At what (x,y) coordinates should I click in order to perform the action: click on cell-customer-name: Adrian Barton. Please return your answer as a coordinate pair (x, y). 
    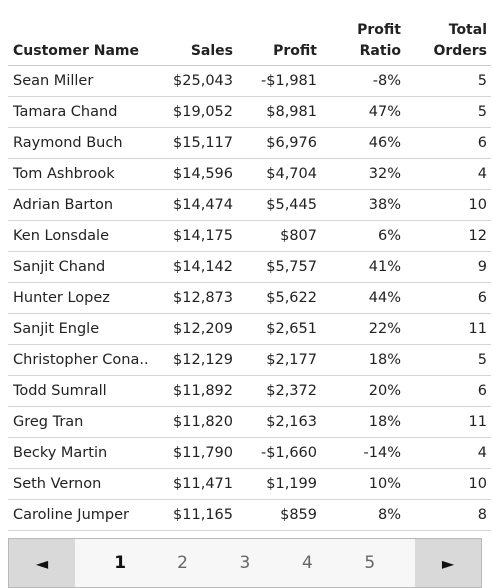
    Looking at the image, I should click on (85, 205).